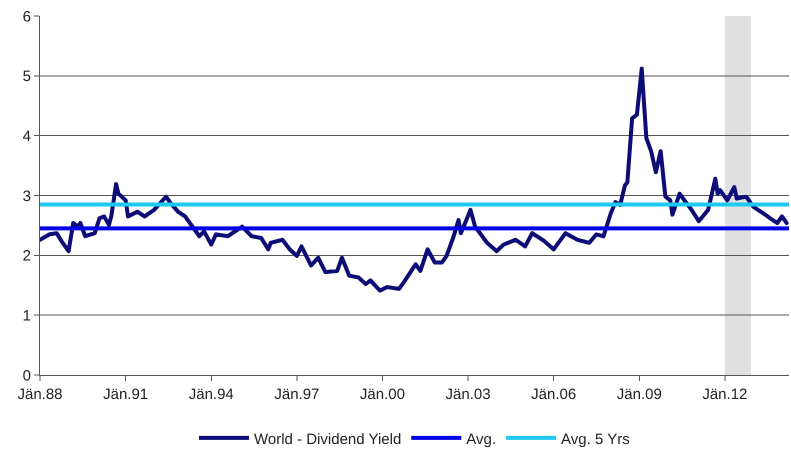  I want to click on x-tick-label: Jän.12, so click(725, 394).